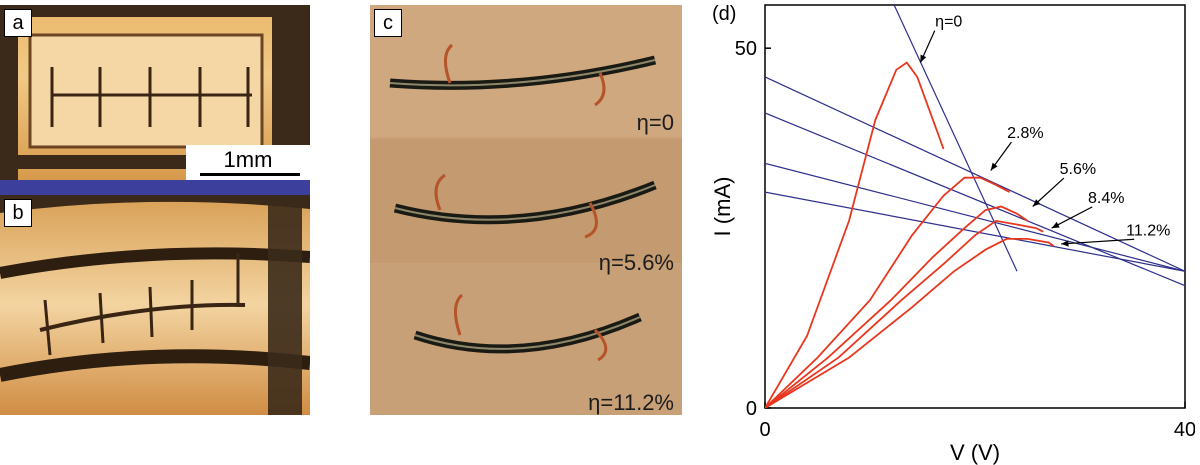 The image size is (1200, 465). Describe the element at coordinates (722, 207) in the screenshot. I see `y-axis-label: I (mA)` at that location.